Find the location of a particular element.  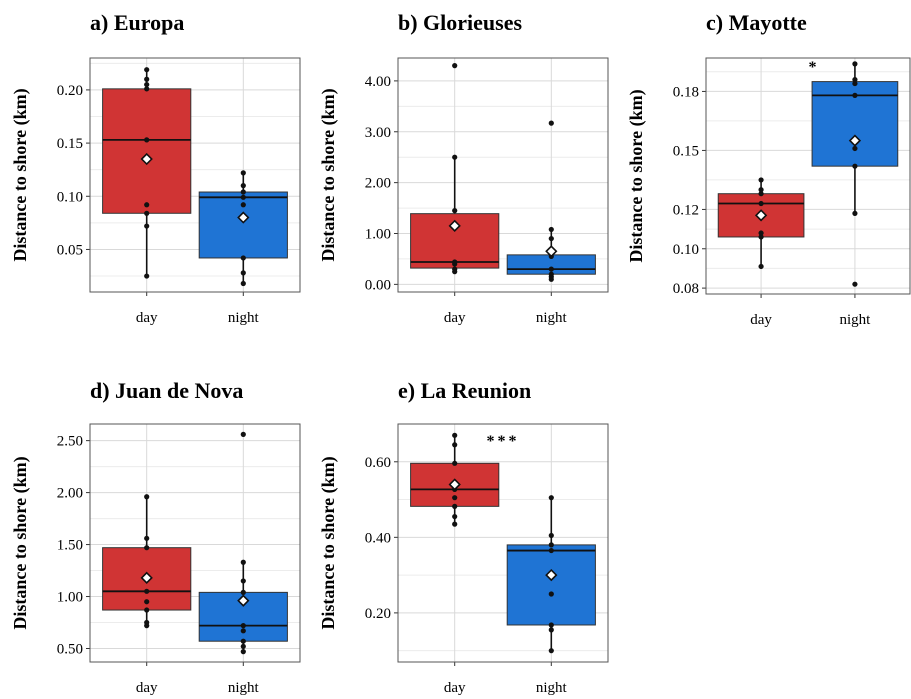

y-tick-label: 0.15 is located at coordinates (70, 144).